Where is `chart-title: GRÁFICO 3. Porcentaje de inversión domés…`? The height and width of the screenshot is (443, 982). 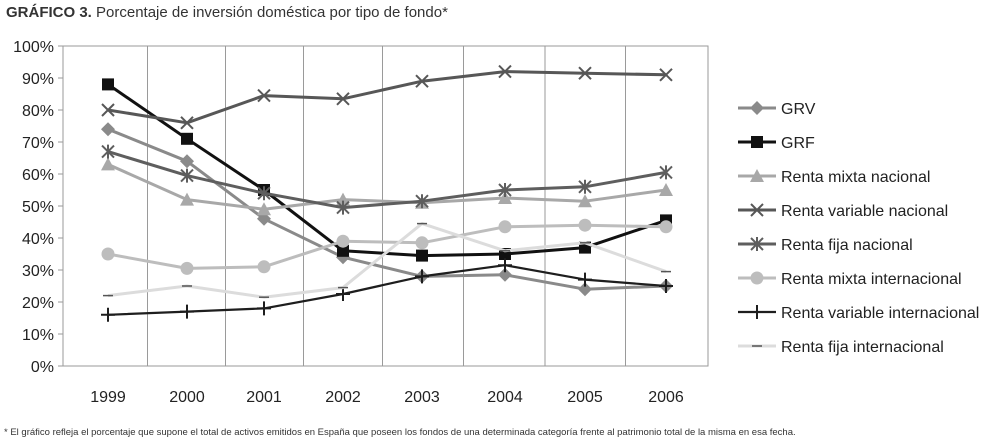 chart-title: GRÁFICO 3. Porcentaje de inversión domés… is located at coordinates (227, 12).